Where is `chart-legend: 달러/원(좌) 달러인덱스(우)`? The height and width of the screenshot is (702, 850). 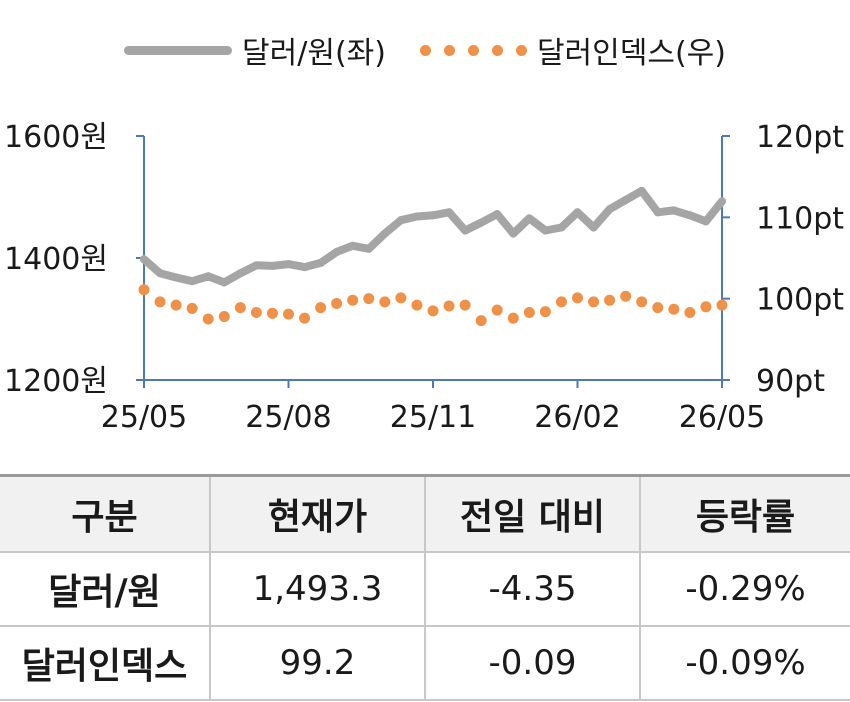
chart-legend: 달러/원(좌) 달러인덱스(우) is located at coordinates (425, 50).